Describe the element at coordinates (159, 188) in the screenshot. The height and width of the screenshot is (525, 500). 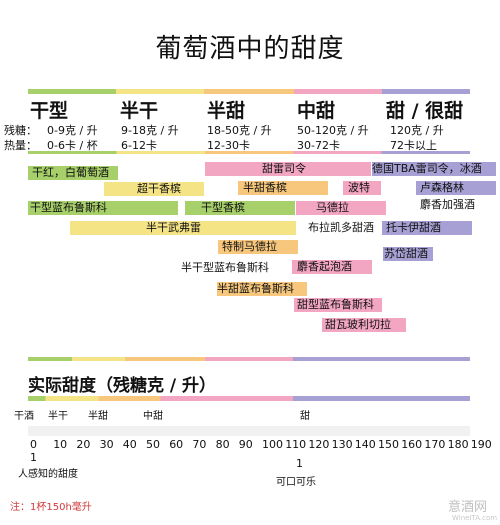
I see `wine-label: 超干香槟` at that location.